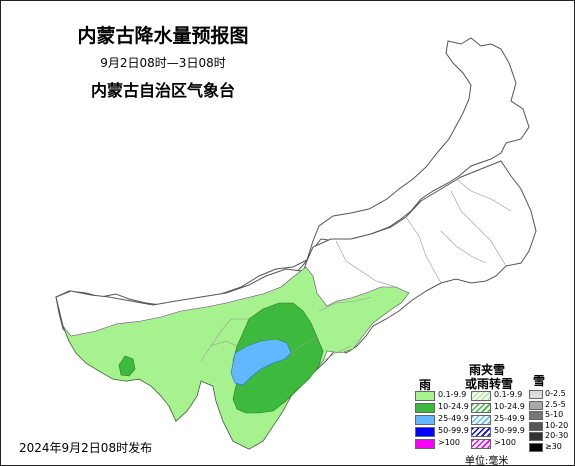 The width and height of the screenshot is (575, 466). I want to click on legend-snow-label: 5-10, so click(554, 414).